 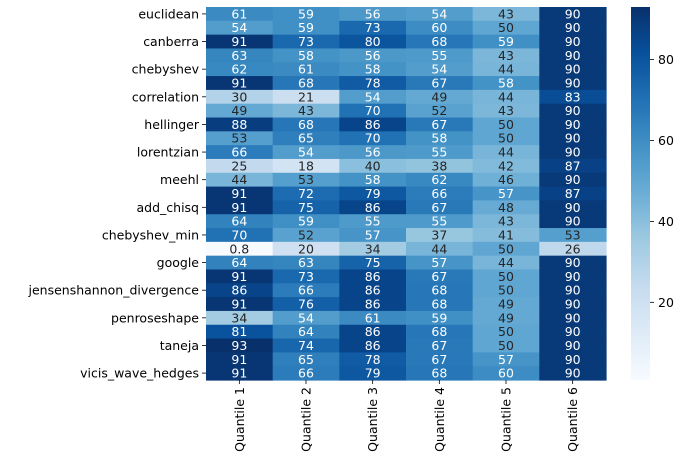 I want to click on cell-value-label: 86, so click(x=373, y=124).